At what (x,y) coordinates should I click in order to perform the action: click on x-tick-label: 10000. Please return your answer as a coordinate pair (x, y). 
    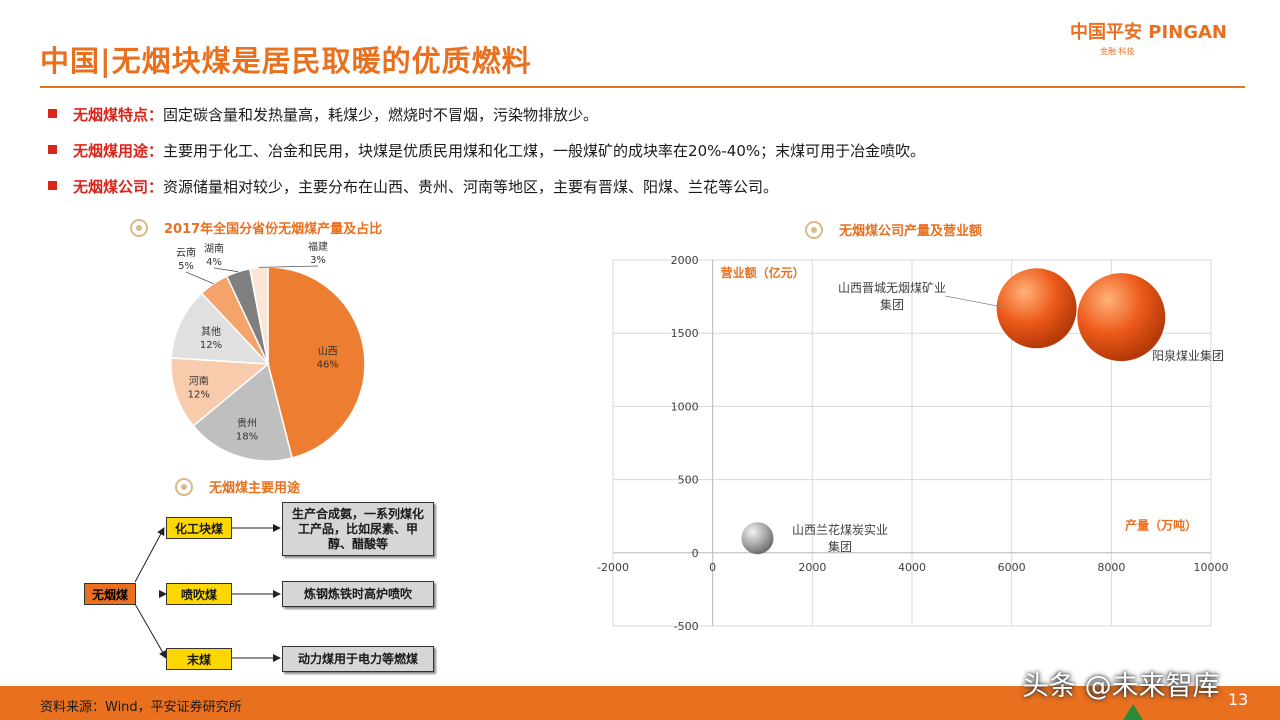
    Looking at the image, I should click on (1211, 567).